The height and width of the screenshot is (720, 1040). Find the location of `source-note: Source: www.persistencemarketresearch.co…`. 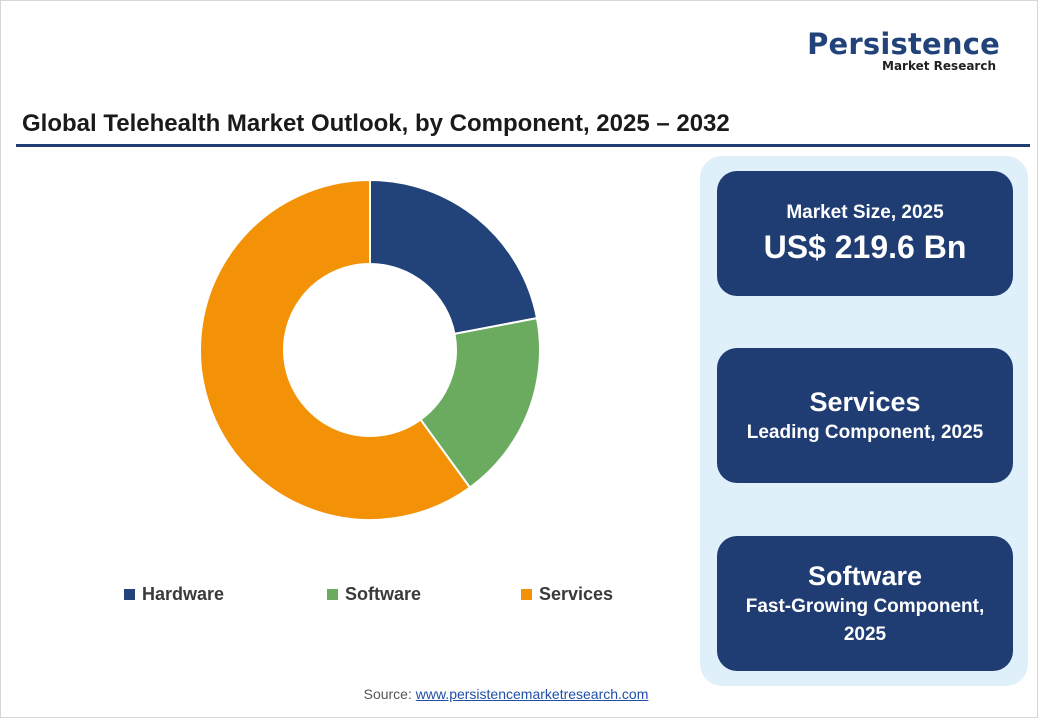

source-note: Source: www.persistencemarketresearch.co… is located at coordinates (506, 694).